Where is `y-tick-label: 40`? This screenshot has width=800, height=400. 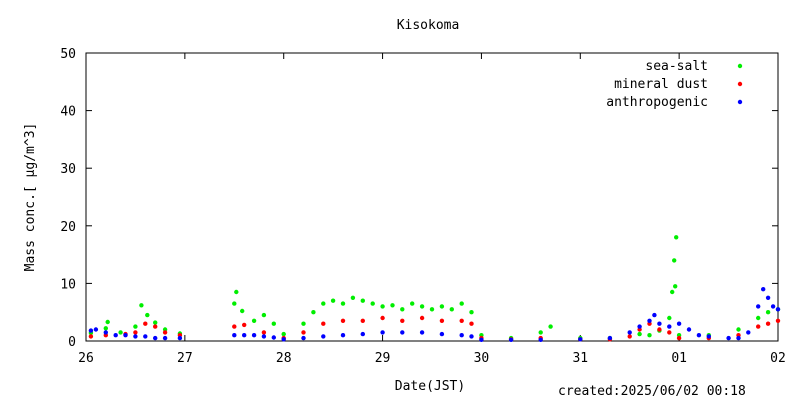 y-tick-label: 40 is located at coordinates (68, 112).